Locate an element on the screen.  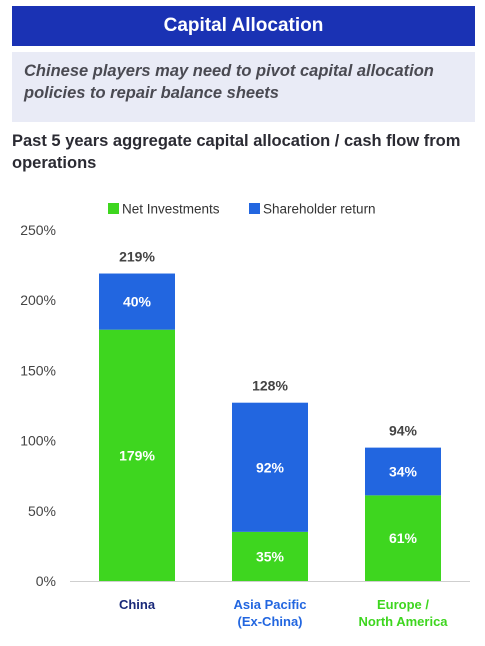
header-banner: Capital Allocation is located at coordinates (243, 26).